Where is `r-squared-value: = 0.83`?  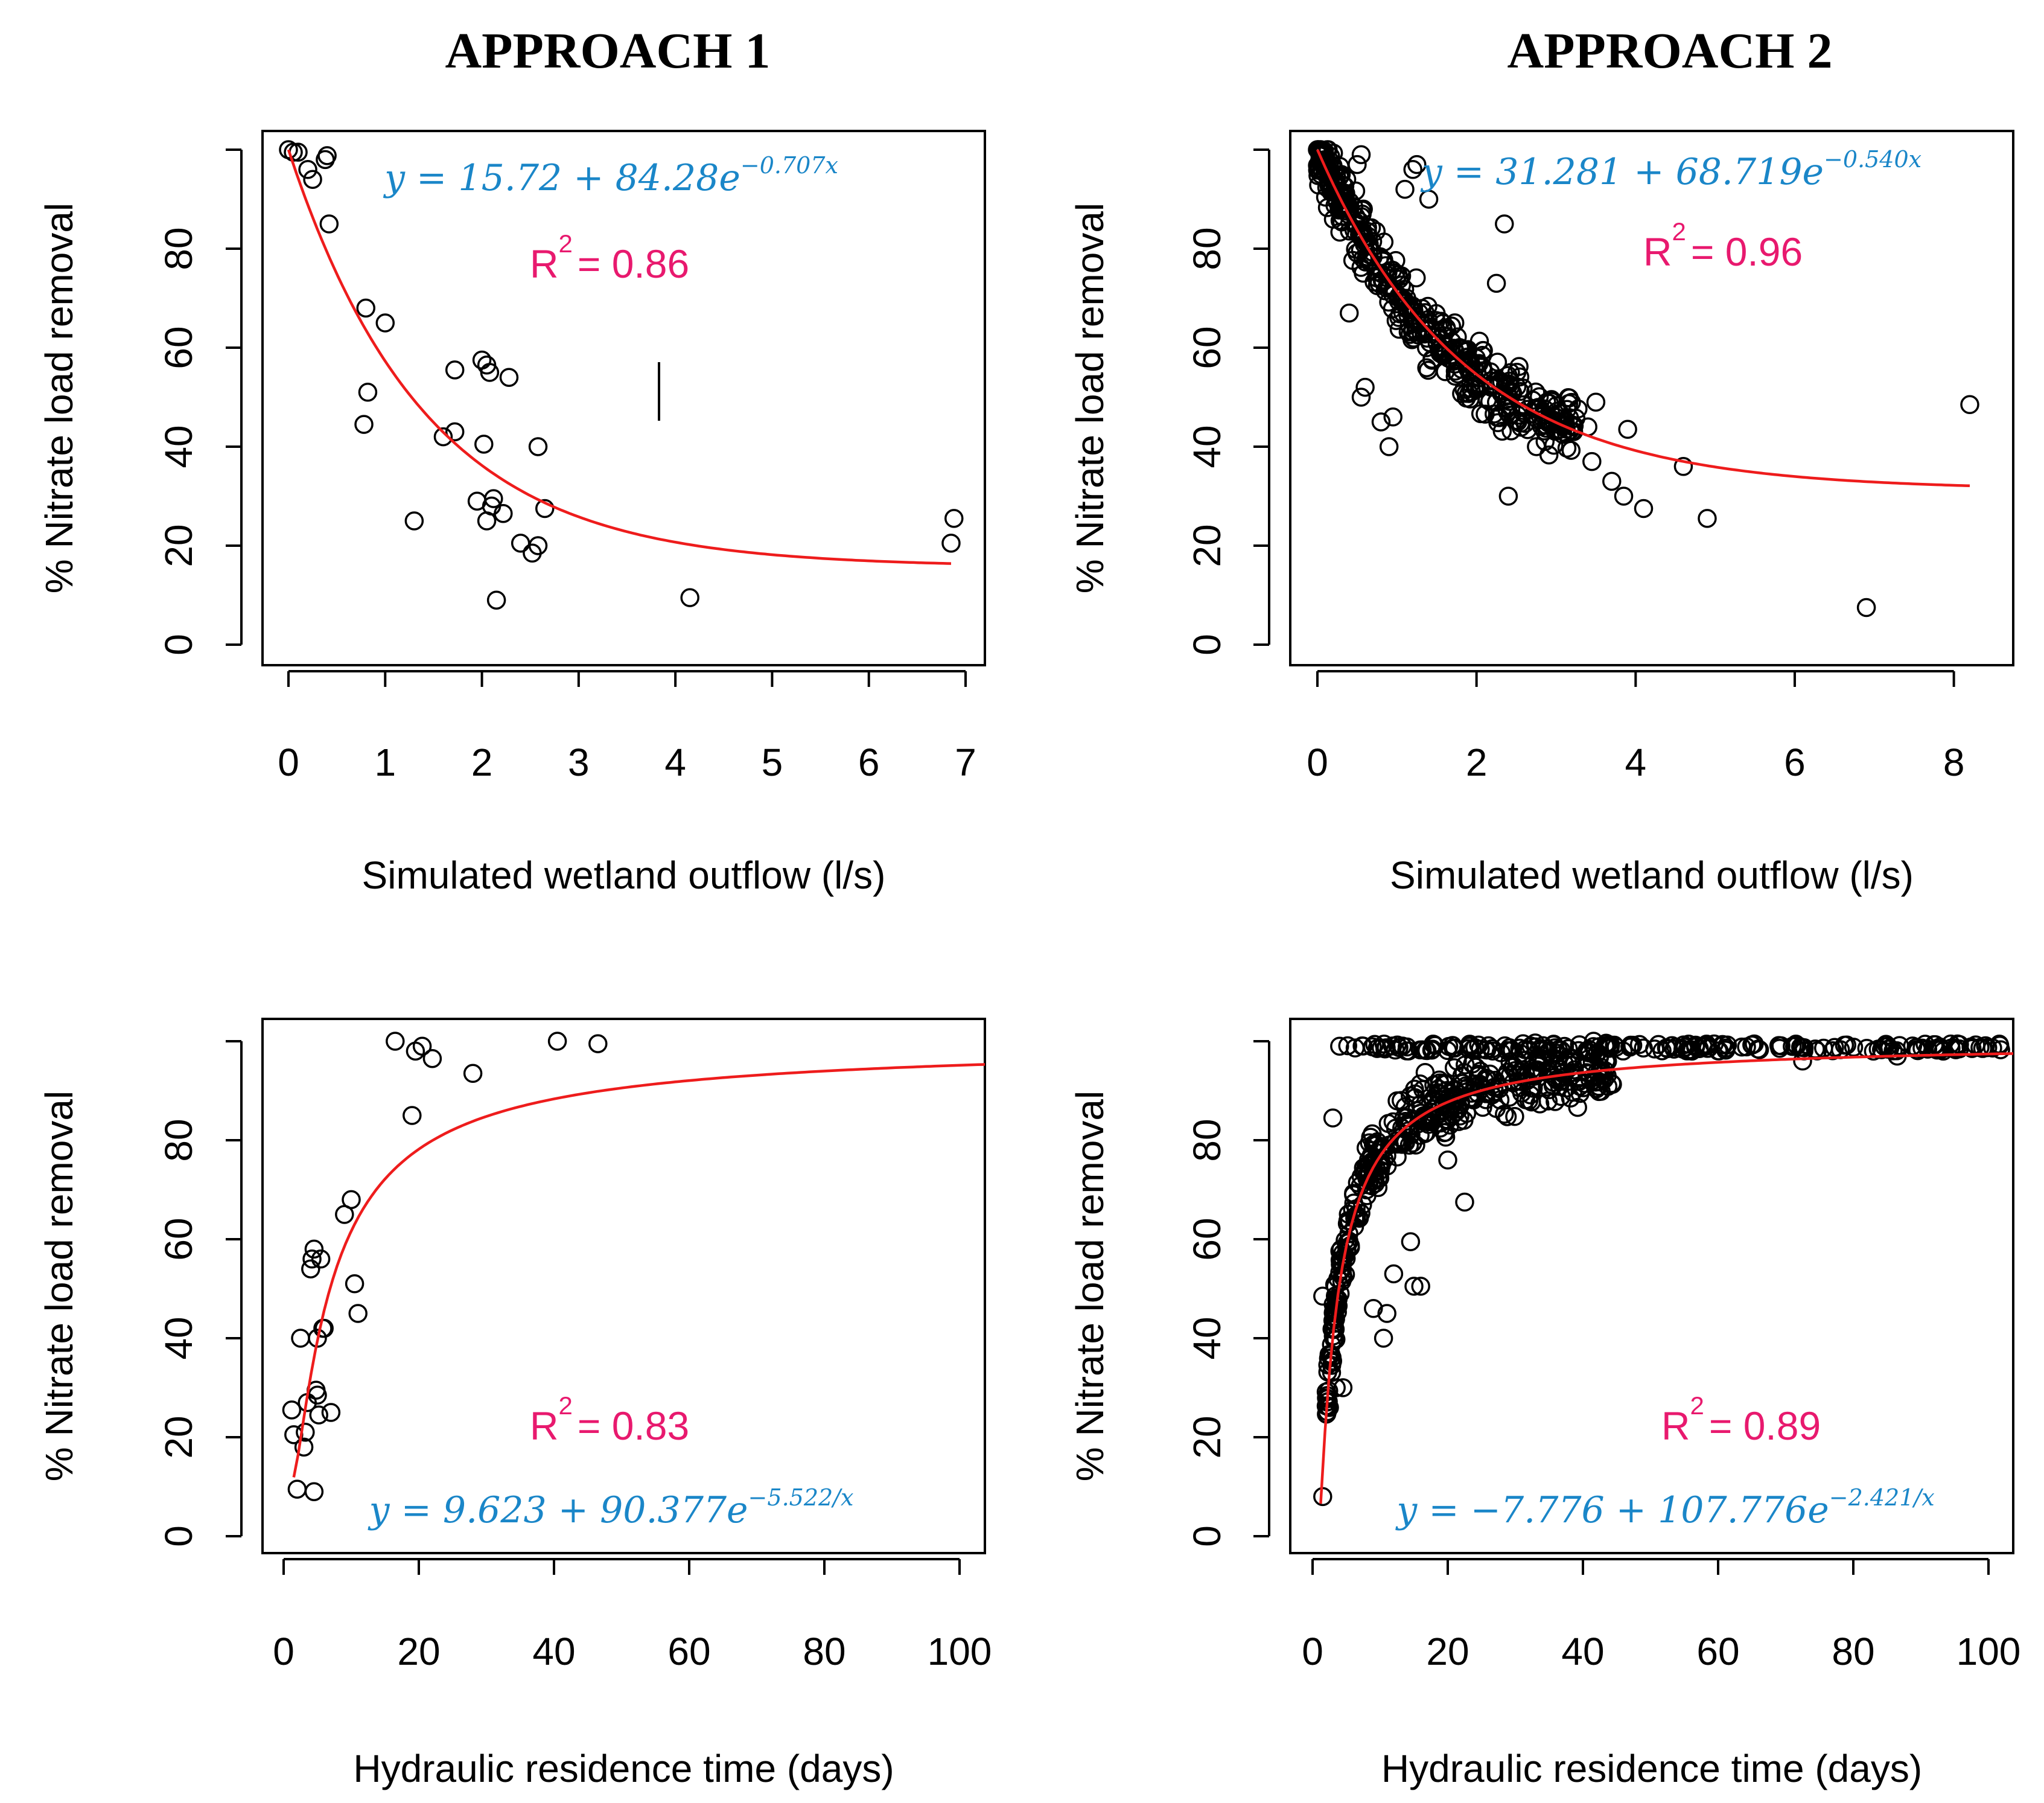 r-squared-value: = 0.83 is located at coordinates (633, 1426).